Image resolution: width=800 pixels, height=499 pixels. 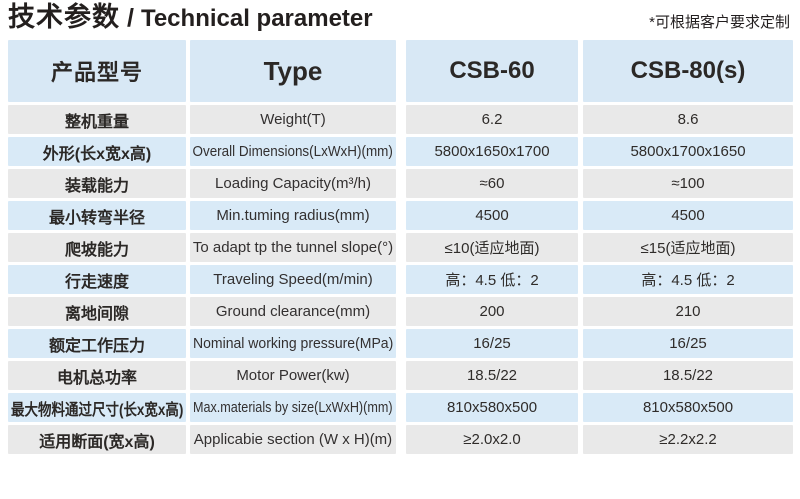 I want to click on value-csb80-cell: ≤15(适应地面), so click(x=688, y=247).